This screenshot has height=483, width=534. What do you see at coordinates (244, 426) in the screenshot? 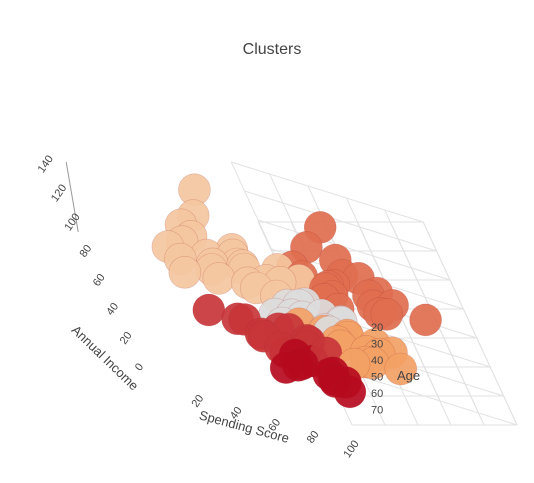
I see `y-axis-title: Spending Score` at bounding box center [244, 426].